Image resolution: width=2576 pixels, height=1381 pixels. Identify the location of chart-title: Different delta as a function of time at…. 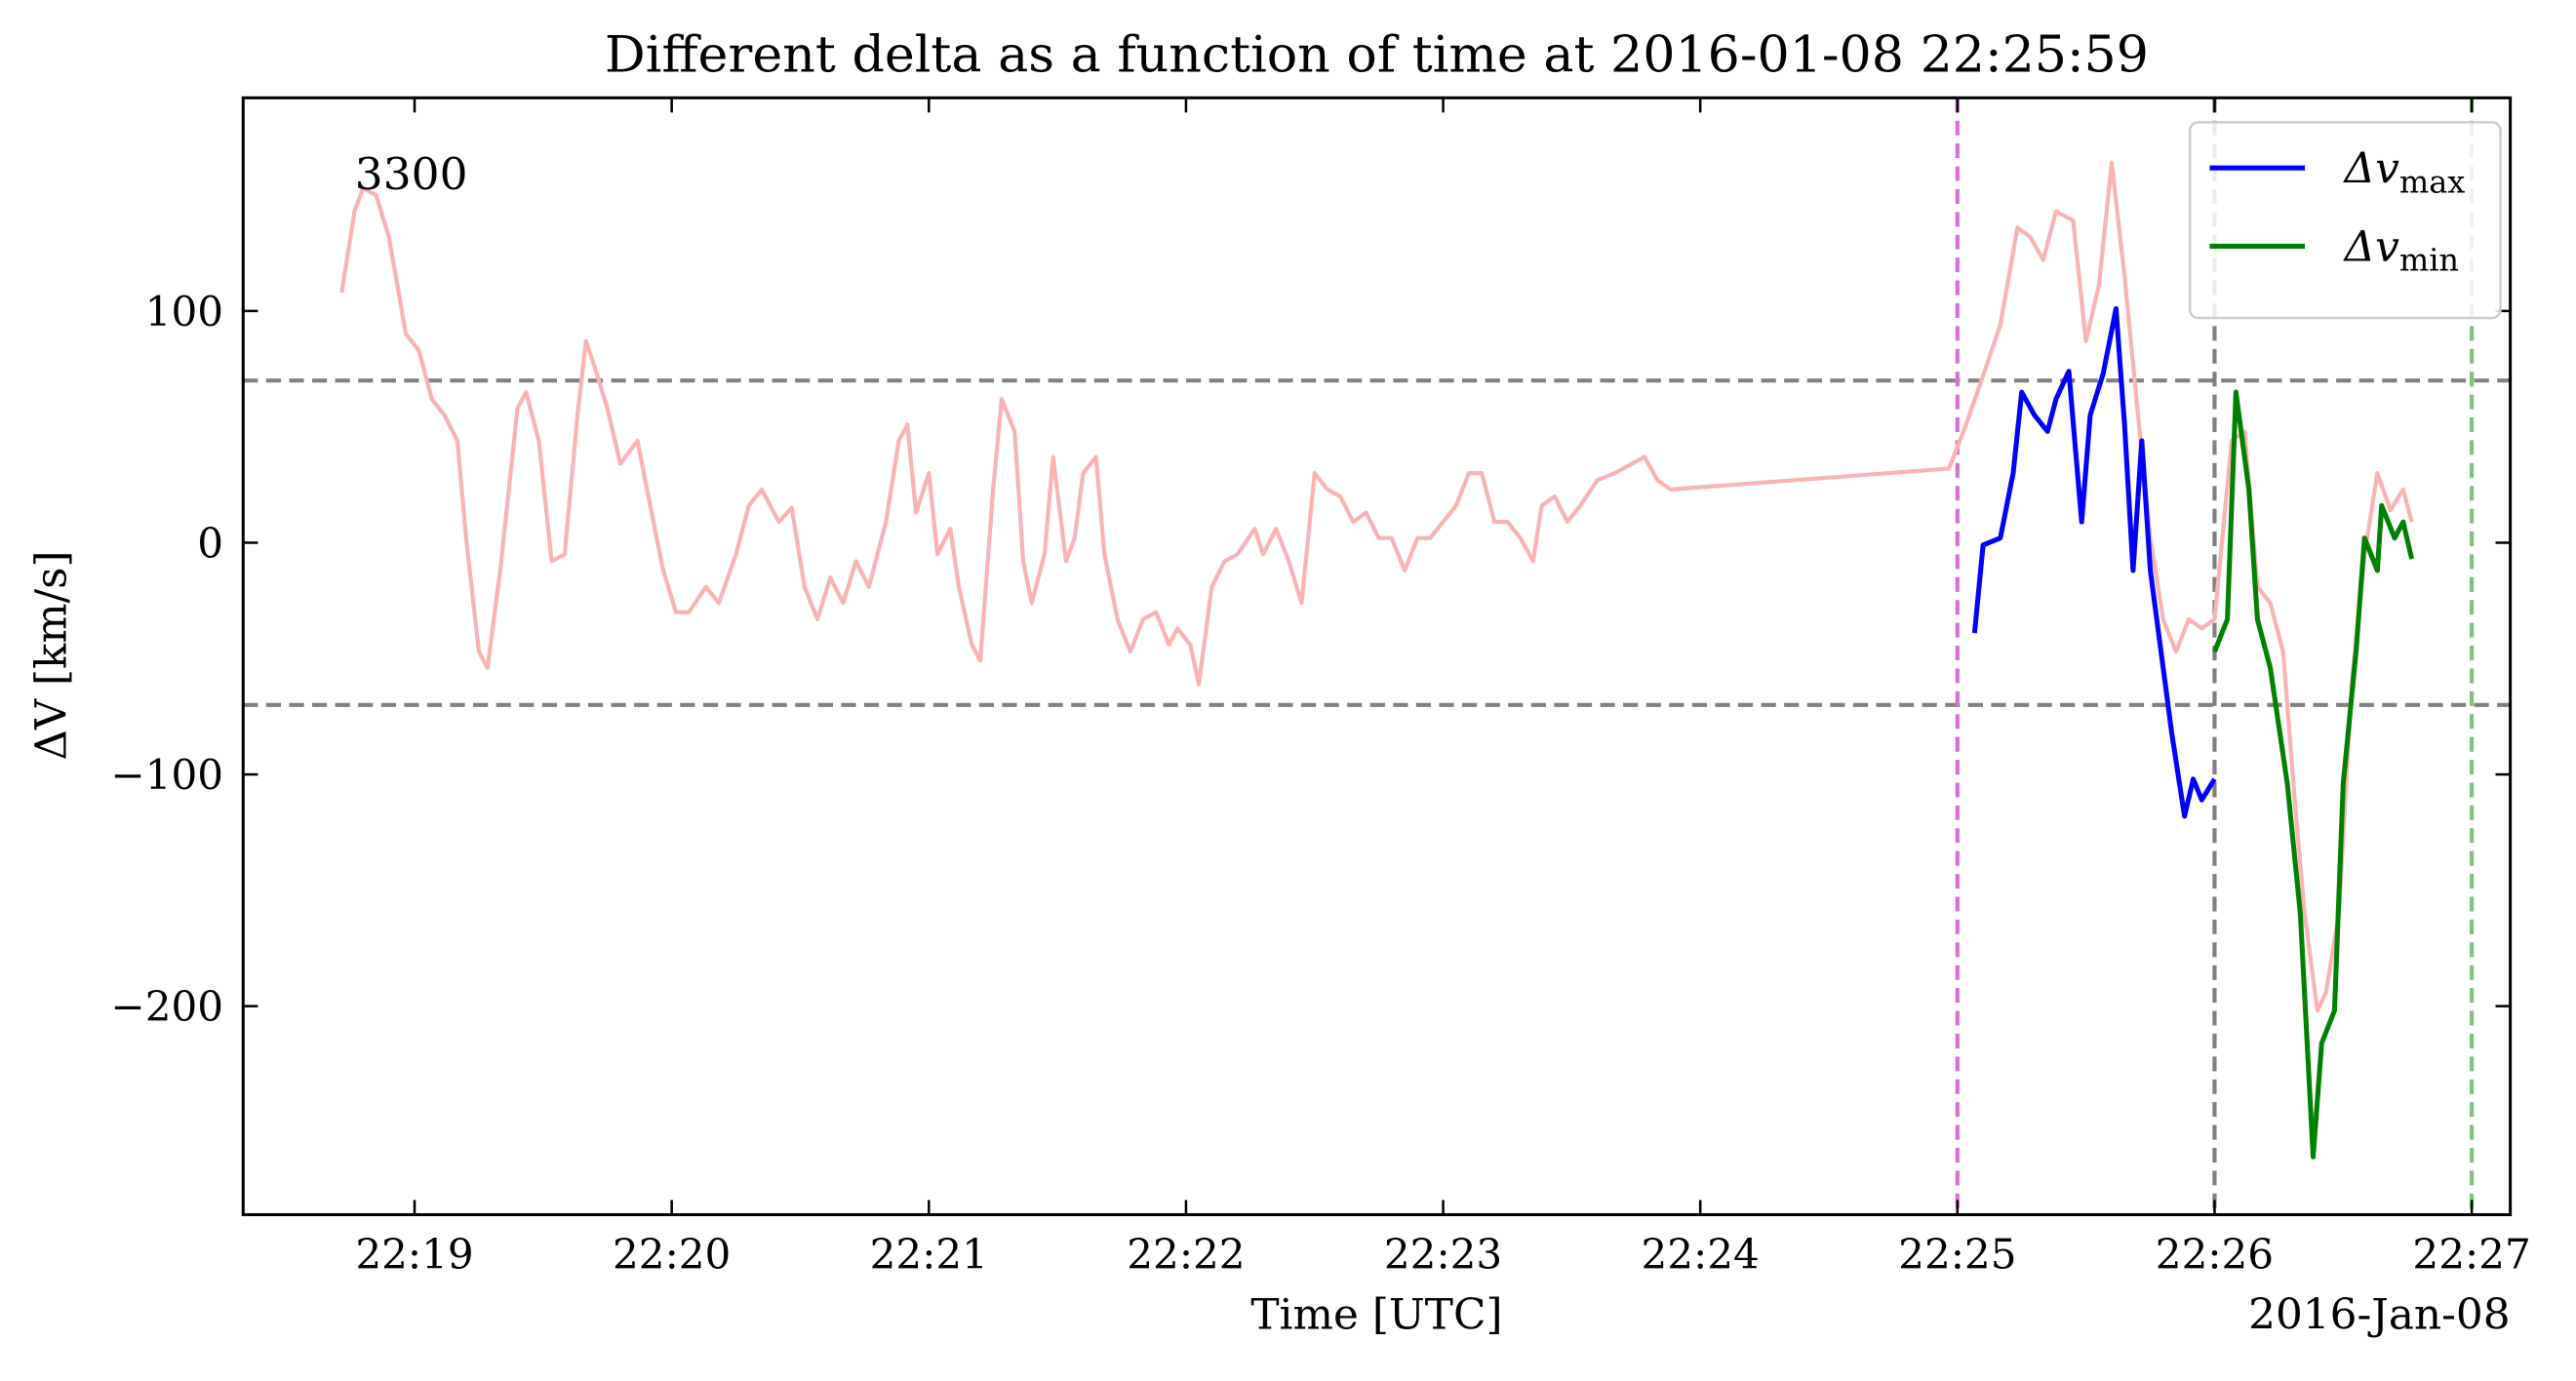
(1377, 55).